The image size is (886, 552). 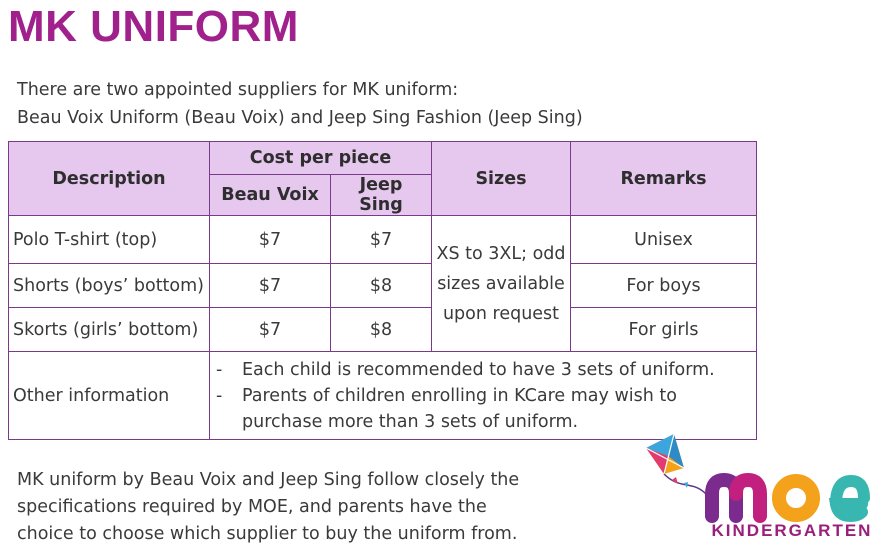 What do you see at coordinates (663, 285) in the screenshot?
I see `row-remarks: For boys` at bounding box center [663, 285].